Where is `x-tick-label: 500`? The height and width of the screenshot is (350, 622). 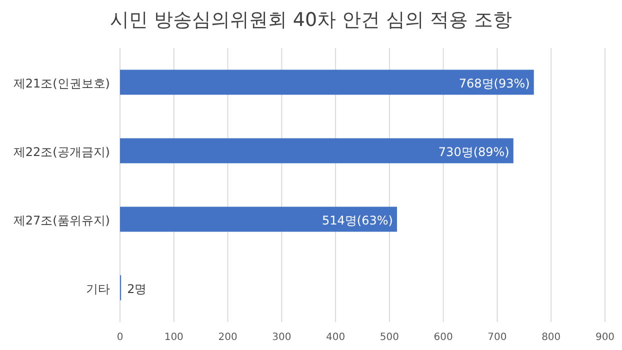 x-tick-label: 500 is located at coordinates (389, 337).